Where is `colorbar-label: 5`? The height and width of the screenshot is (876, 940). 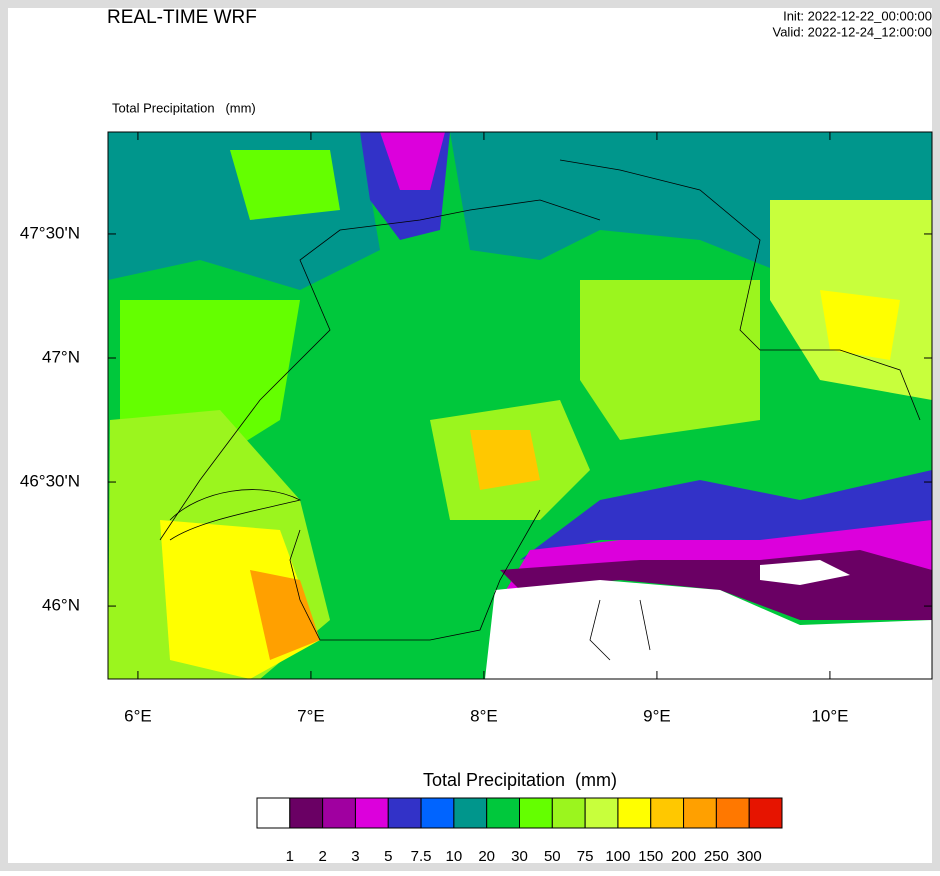 colorbar-label: 5 is located at coordinates (388, 856).